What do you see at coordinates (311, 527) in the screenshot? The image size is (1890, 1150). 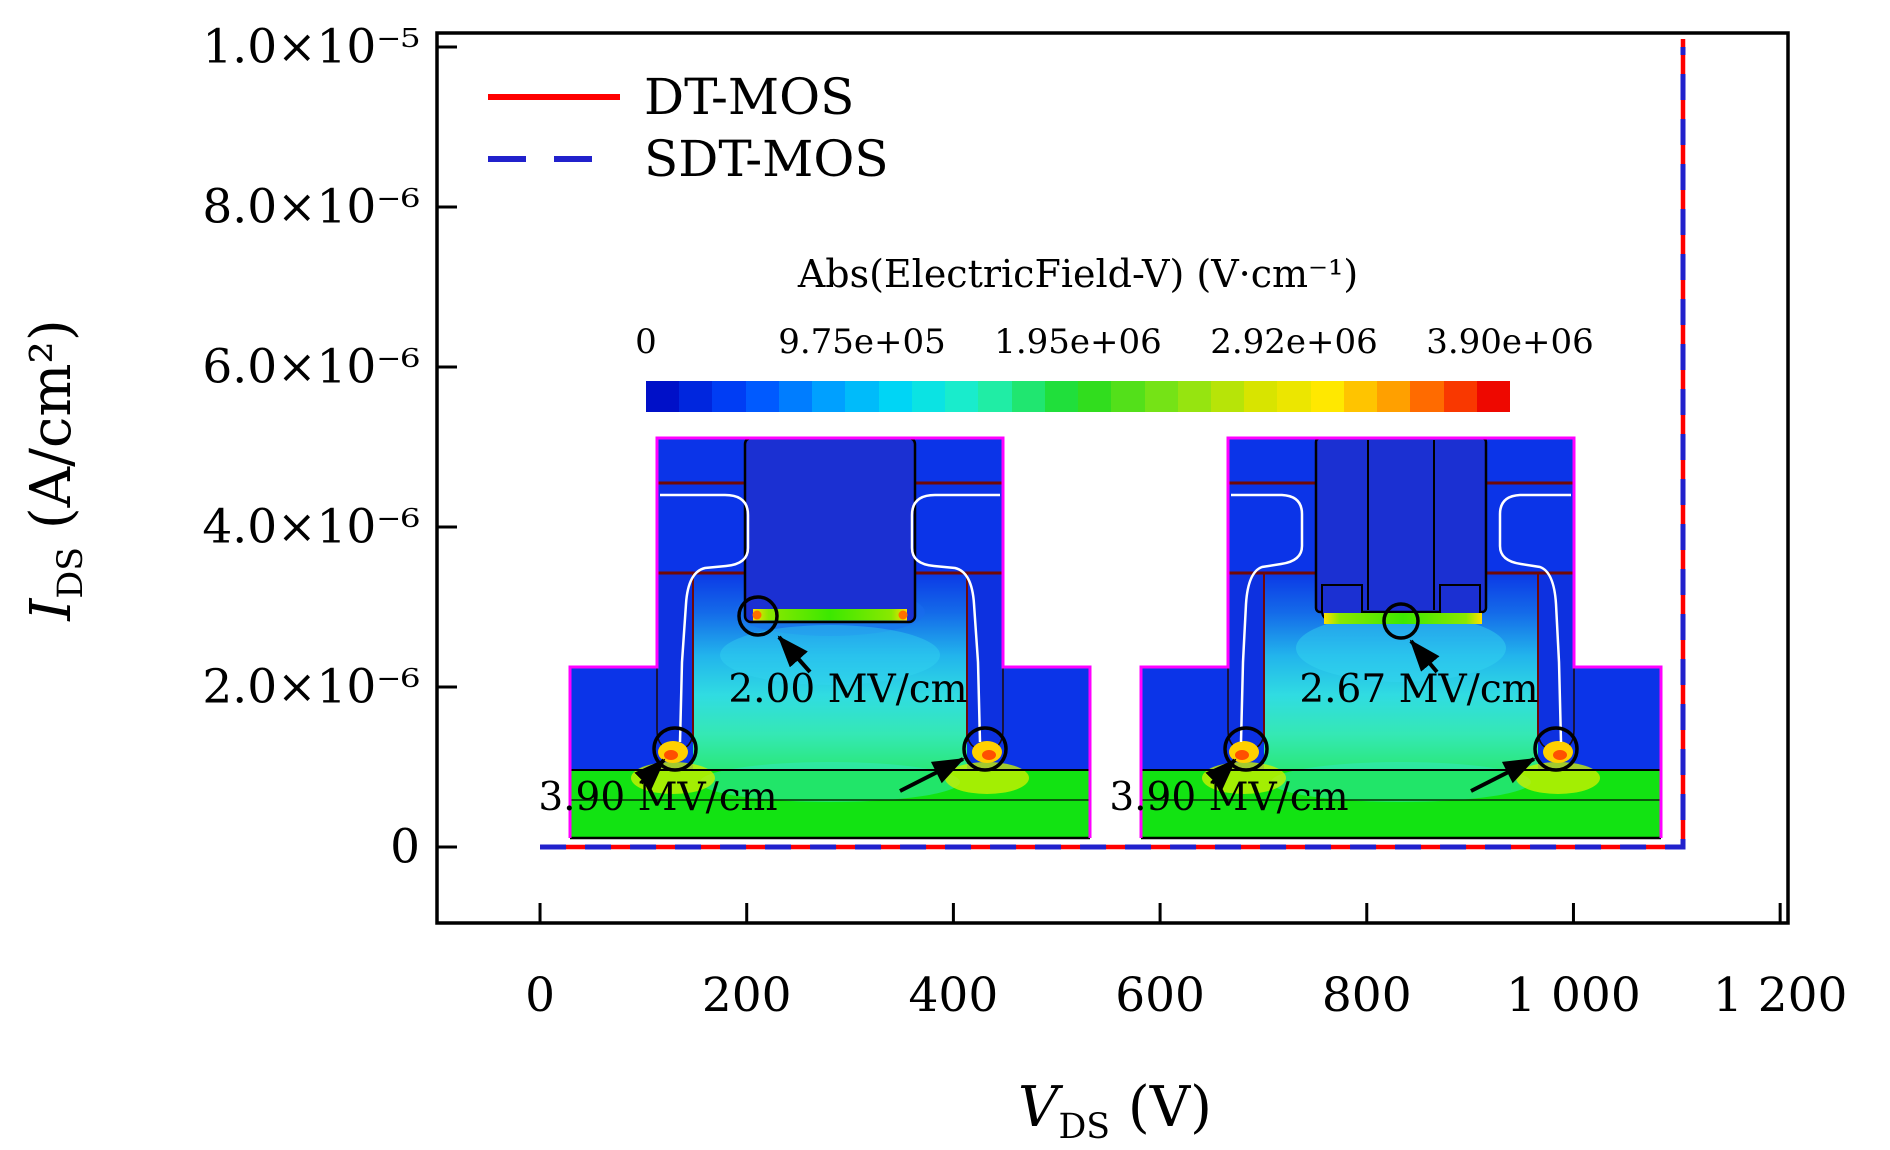 I see `y-tick-label: 4.0×10⁻⁶` at bounding box center [311, 527].